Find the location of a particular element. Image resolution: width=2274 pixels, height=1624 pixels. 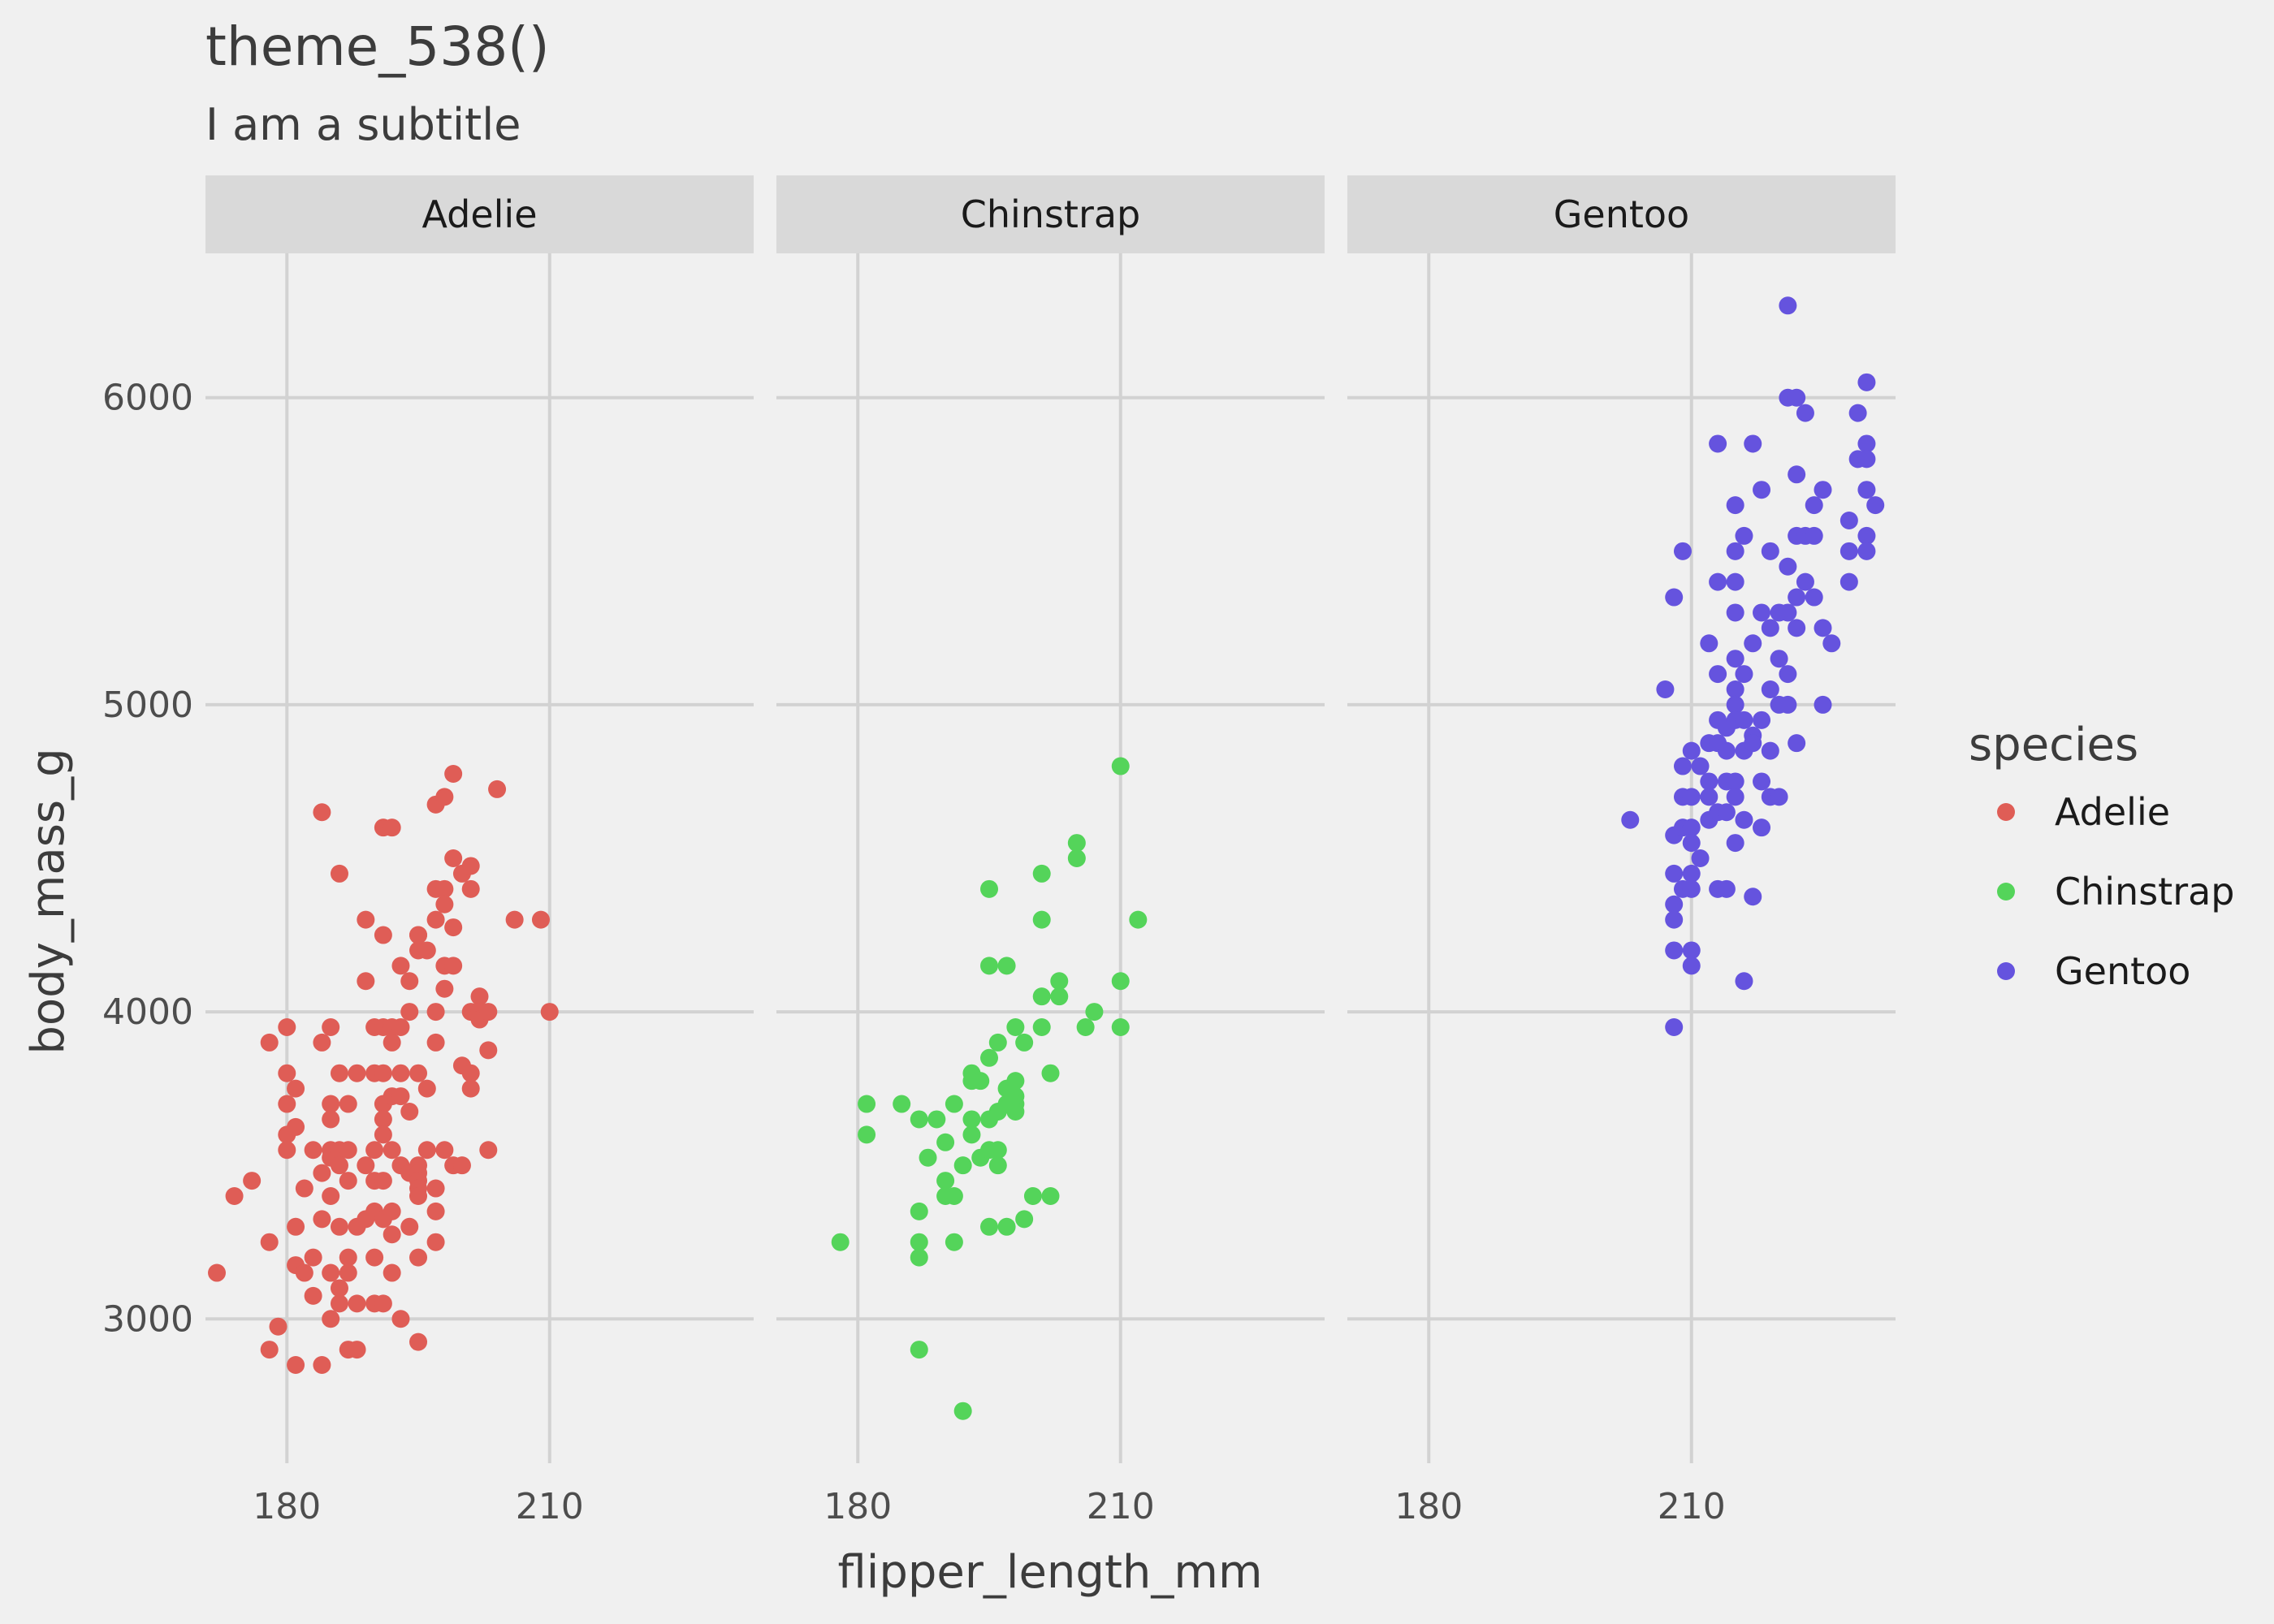

legend-item-gentoo: Gentoo is located at coordinates (2093, 971).